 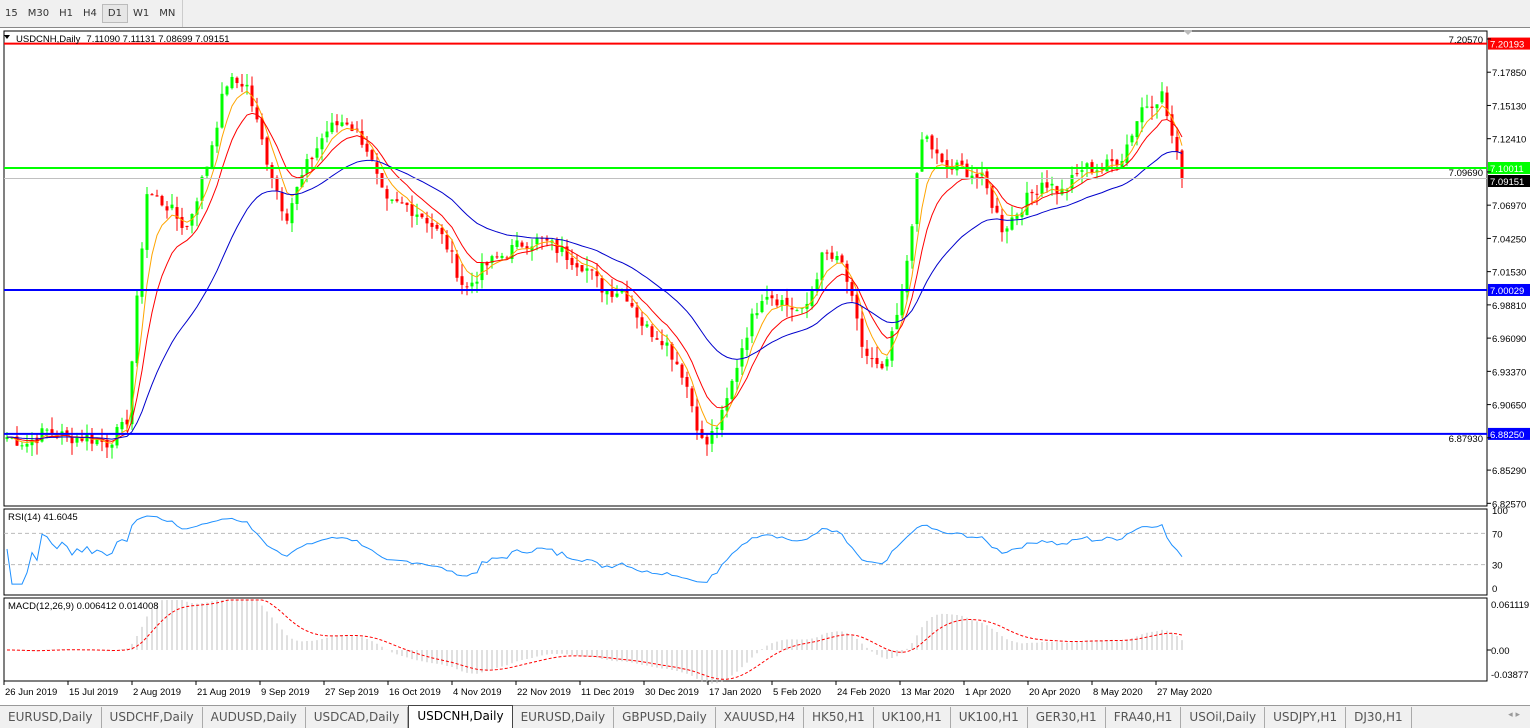 What do you see at coordinates (1067, 717) in the screenshot?
I see `chart-tab: GER30,H1` at bounding box center [1067, 717].